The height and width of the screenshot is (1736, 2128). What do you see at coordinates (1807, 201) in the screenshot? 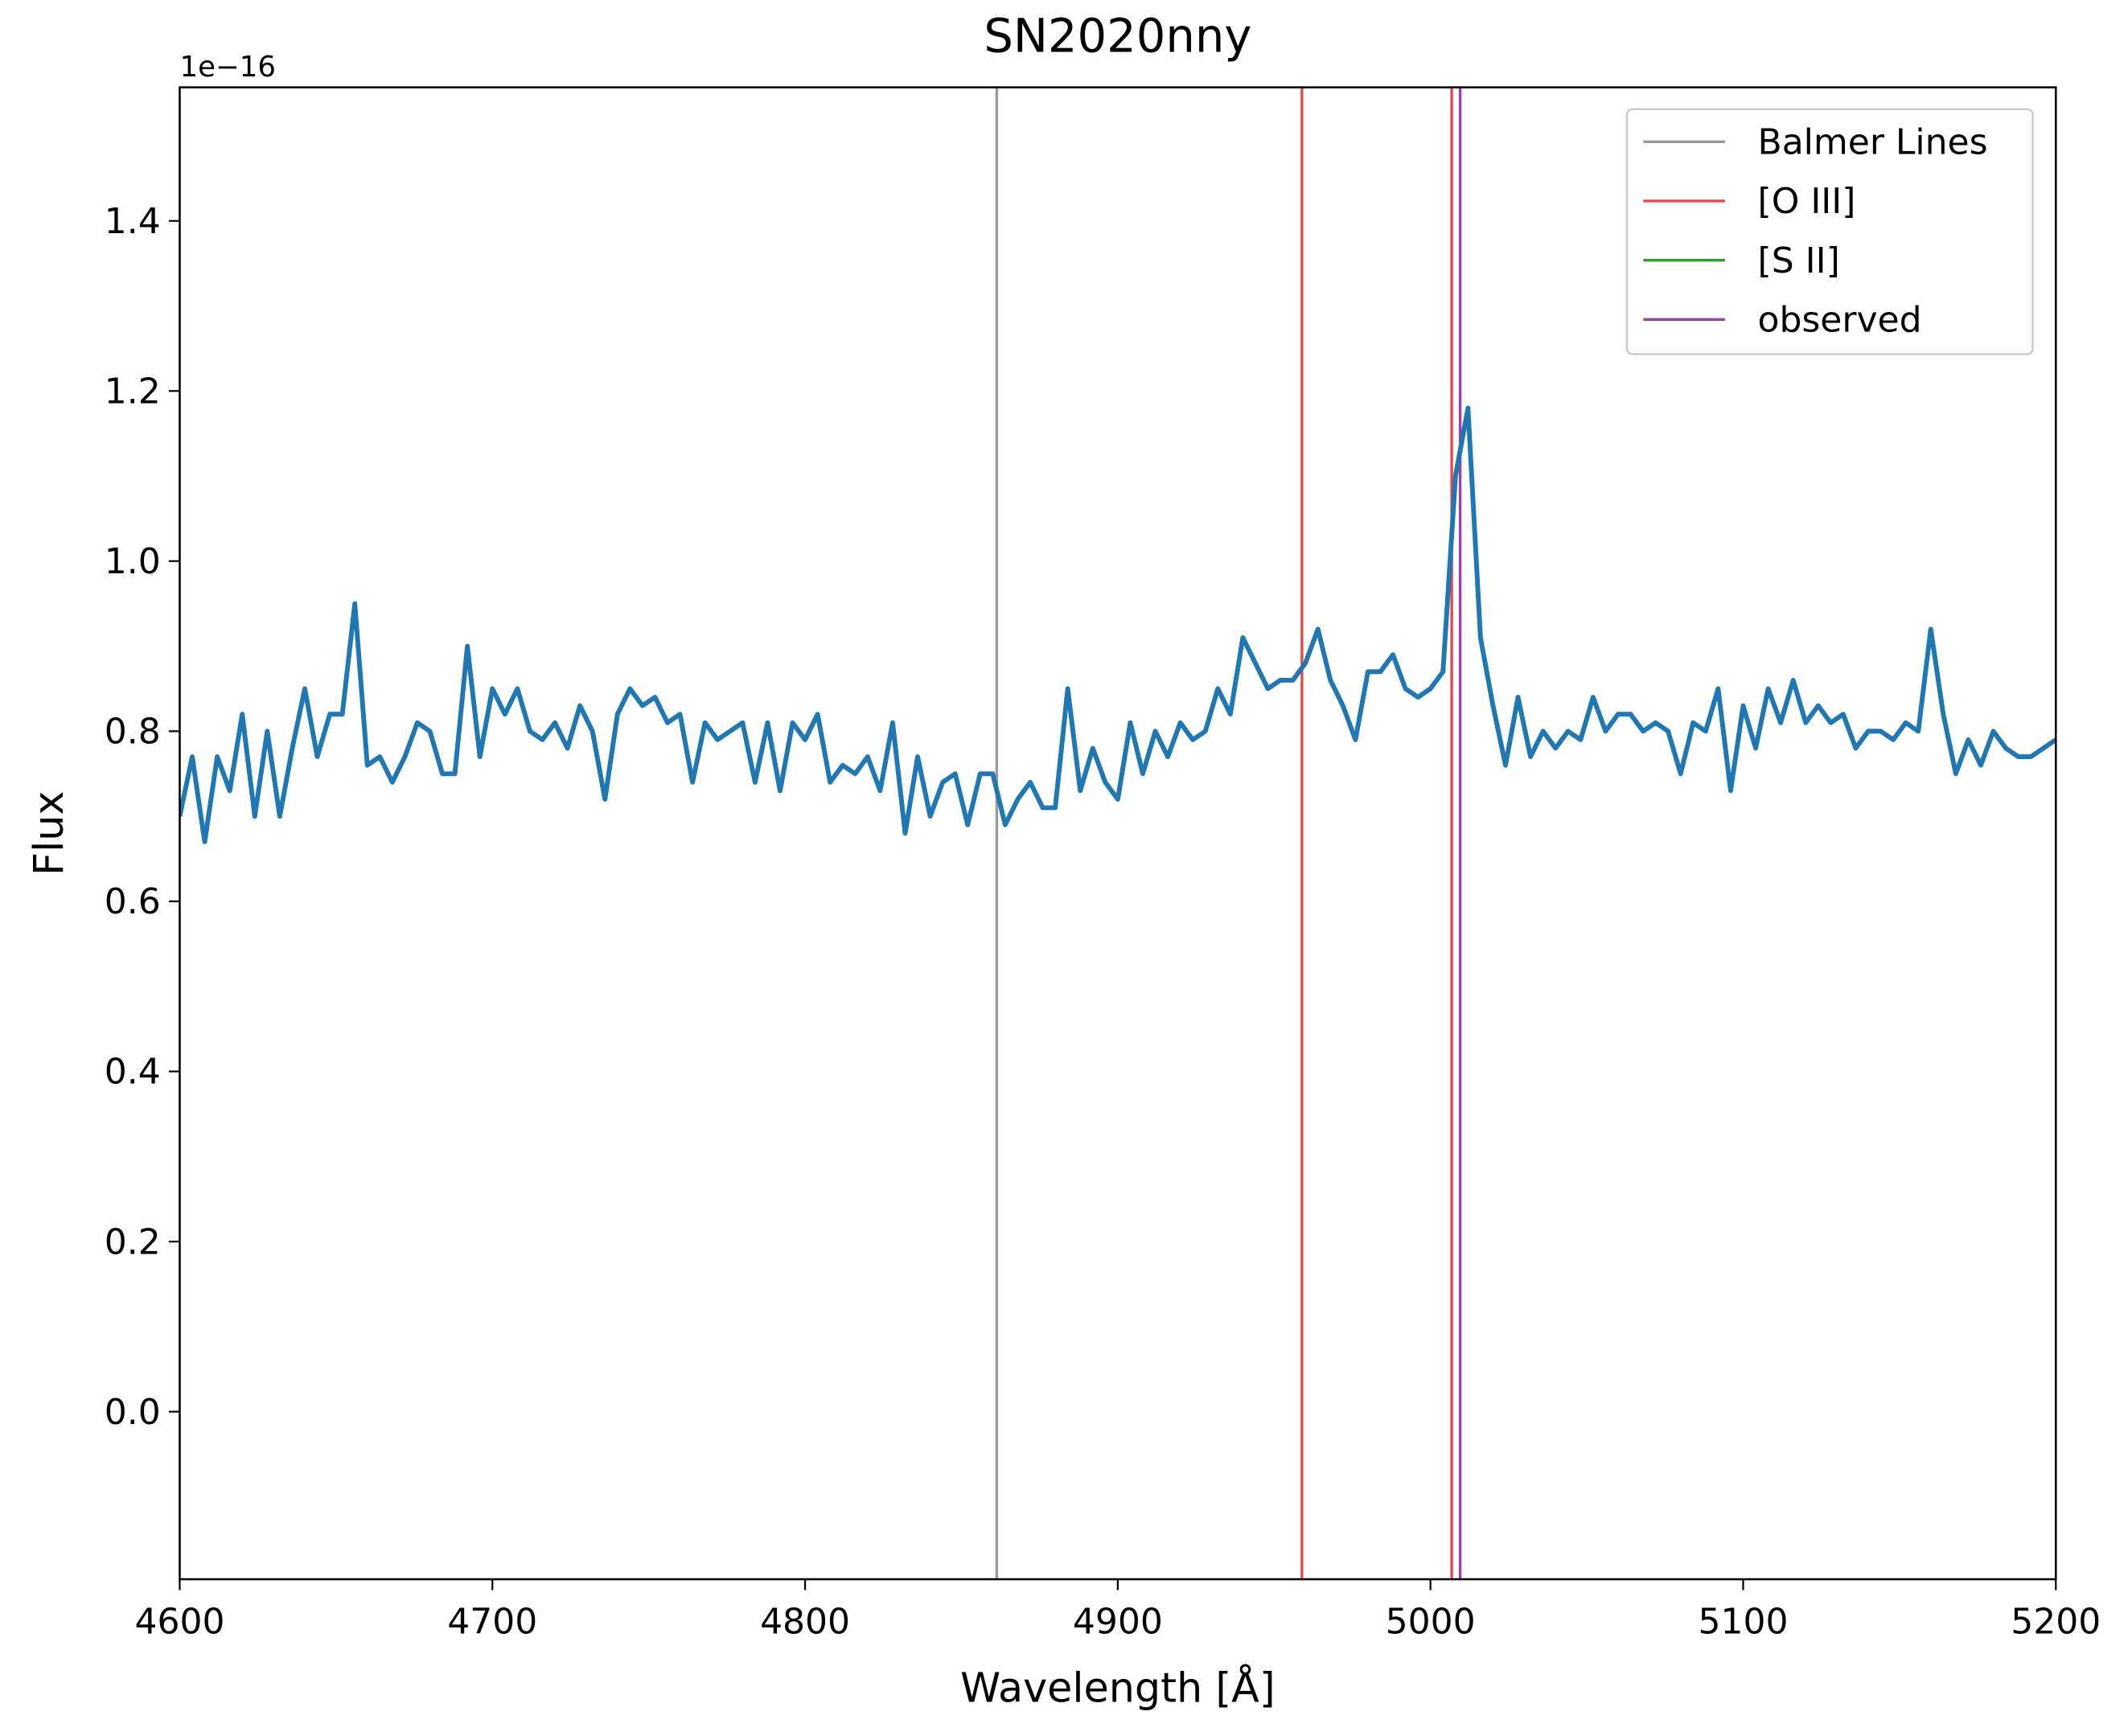
I see `legend-label: [O III]` at bounding box center [1807, 201].